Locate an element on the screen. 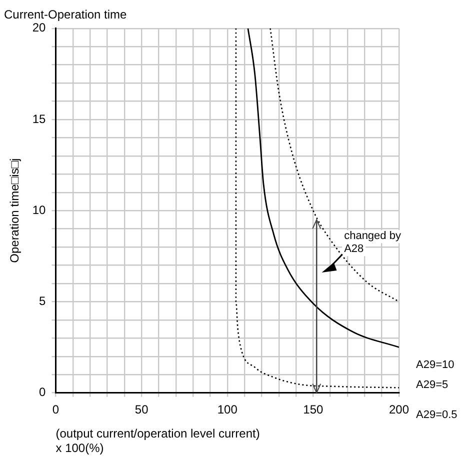 The image size is (474, 460). y-tick-label: 20 is located at coordinates (39, 27).